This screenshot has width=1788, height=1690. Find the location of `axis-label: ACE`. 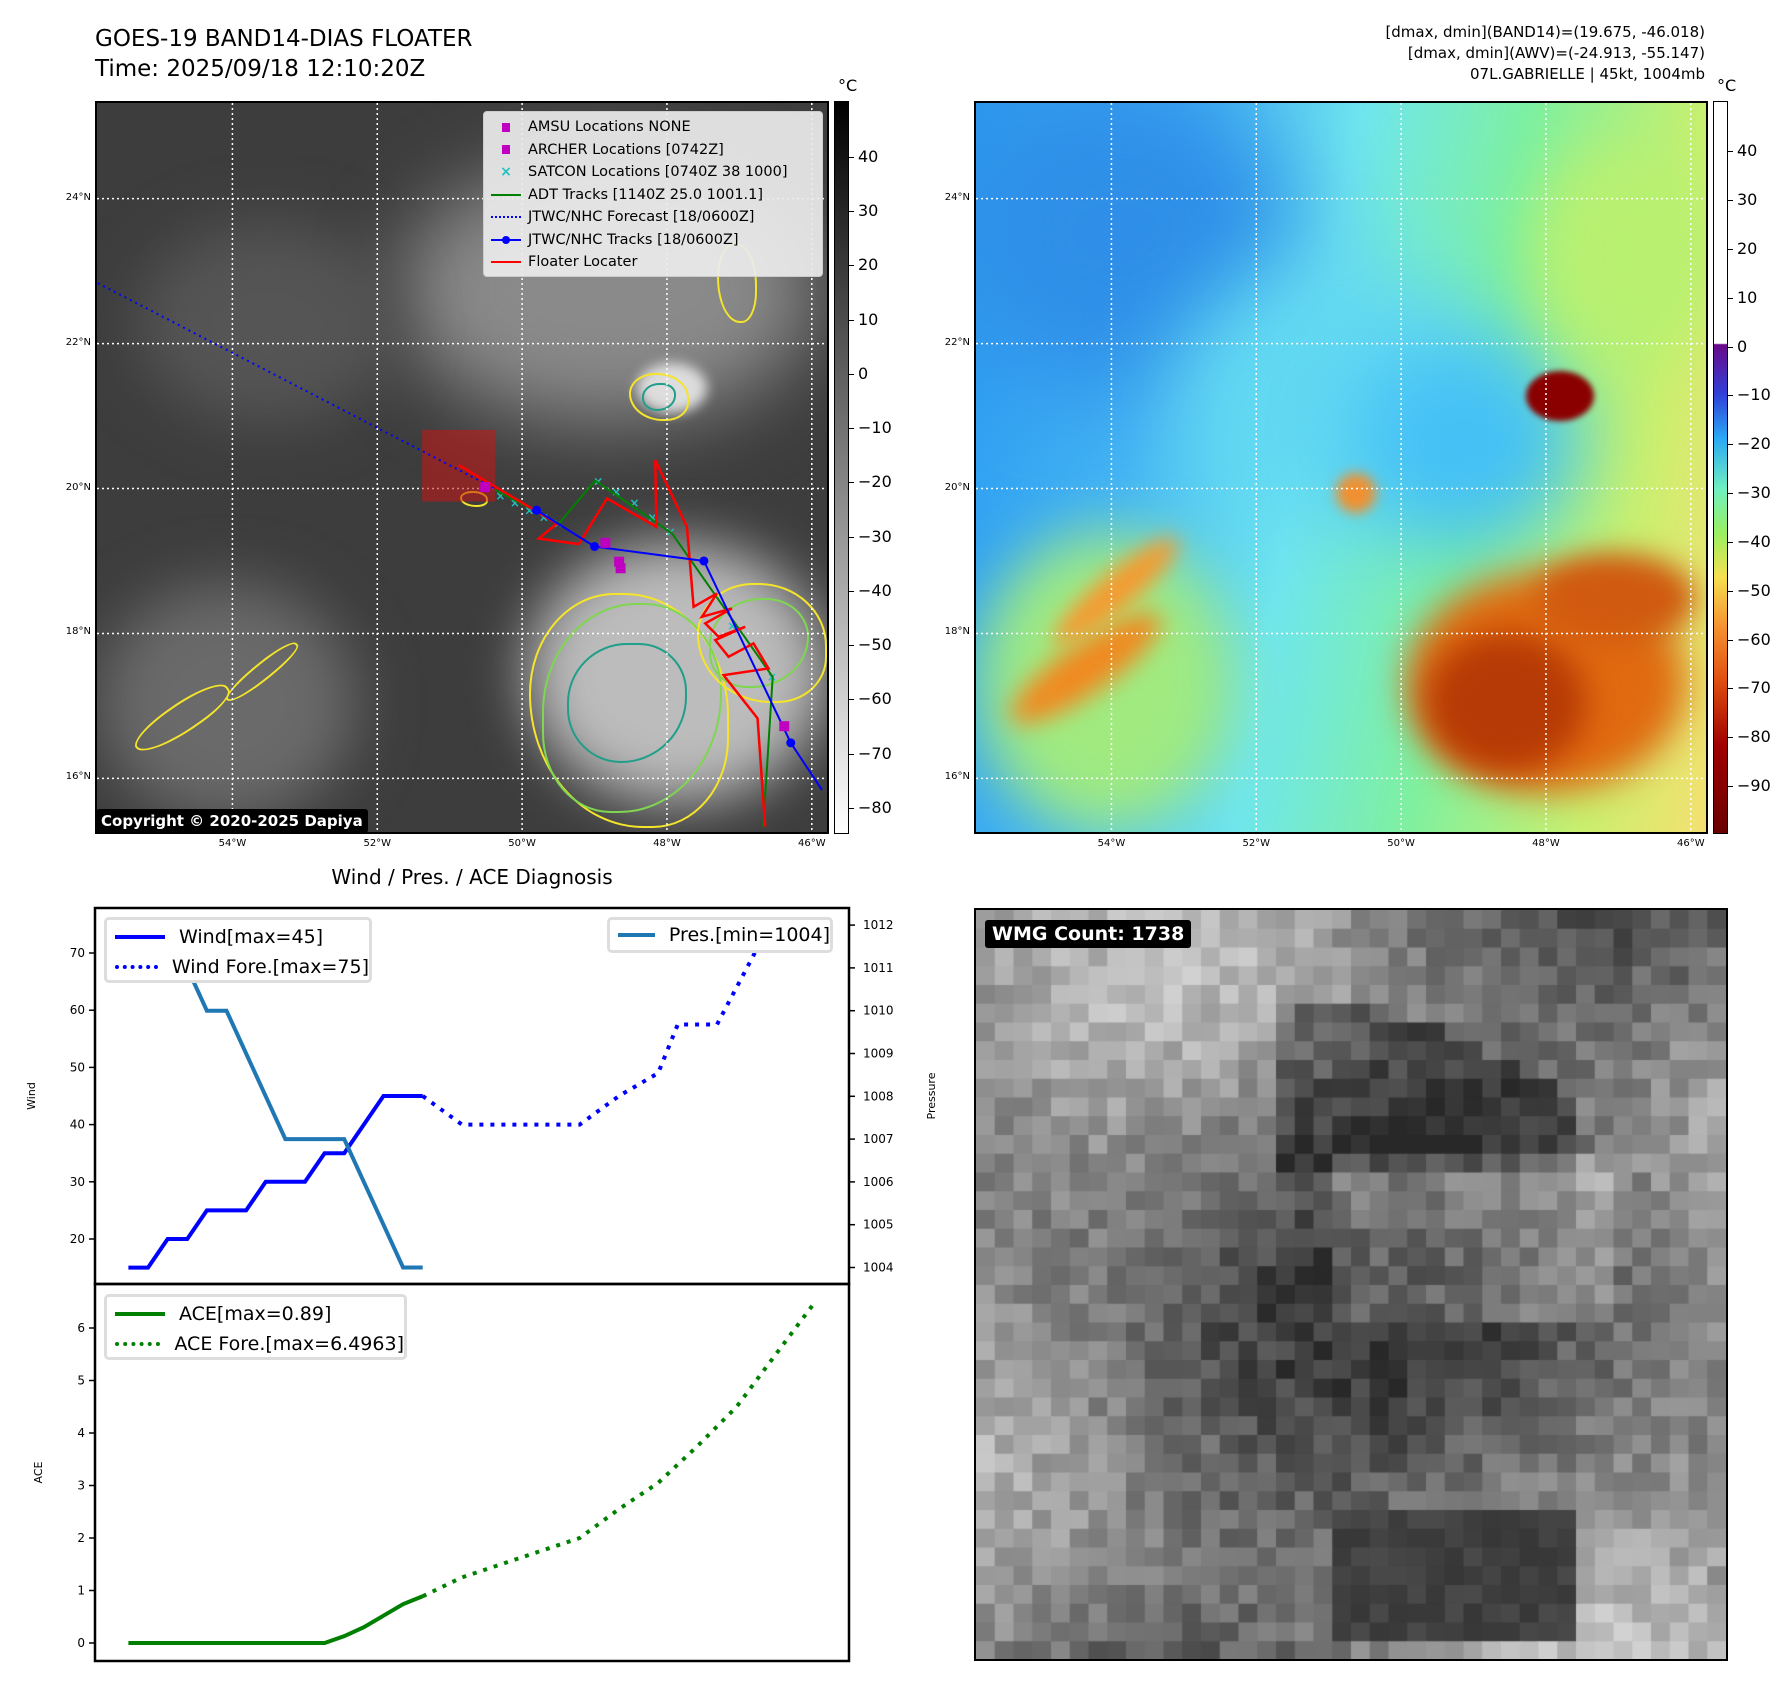

axis-label: ACE is located at coordinates (38, 1472).